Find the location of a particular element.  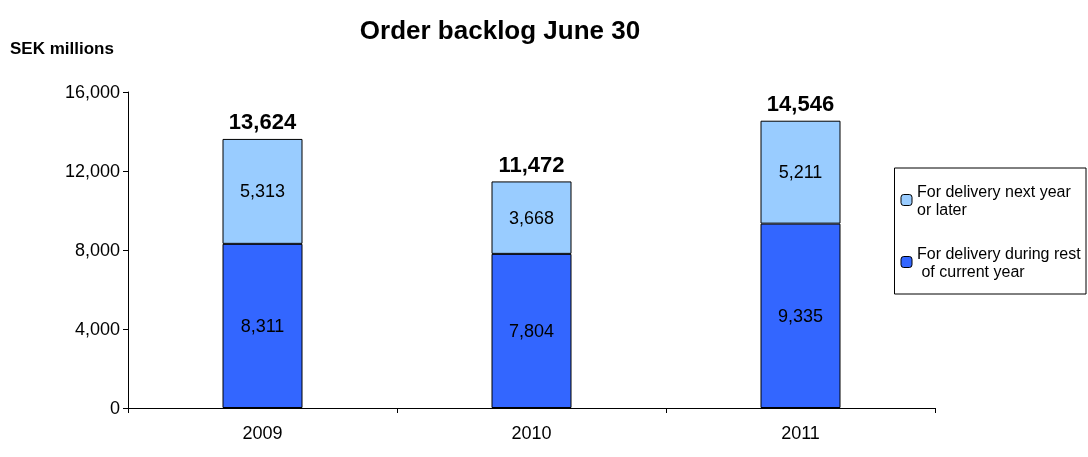

x-tick-label: 2011 is located at coordinates (800, 433).